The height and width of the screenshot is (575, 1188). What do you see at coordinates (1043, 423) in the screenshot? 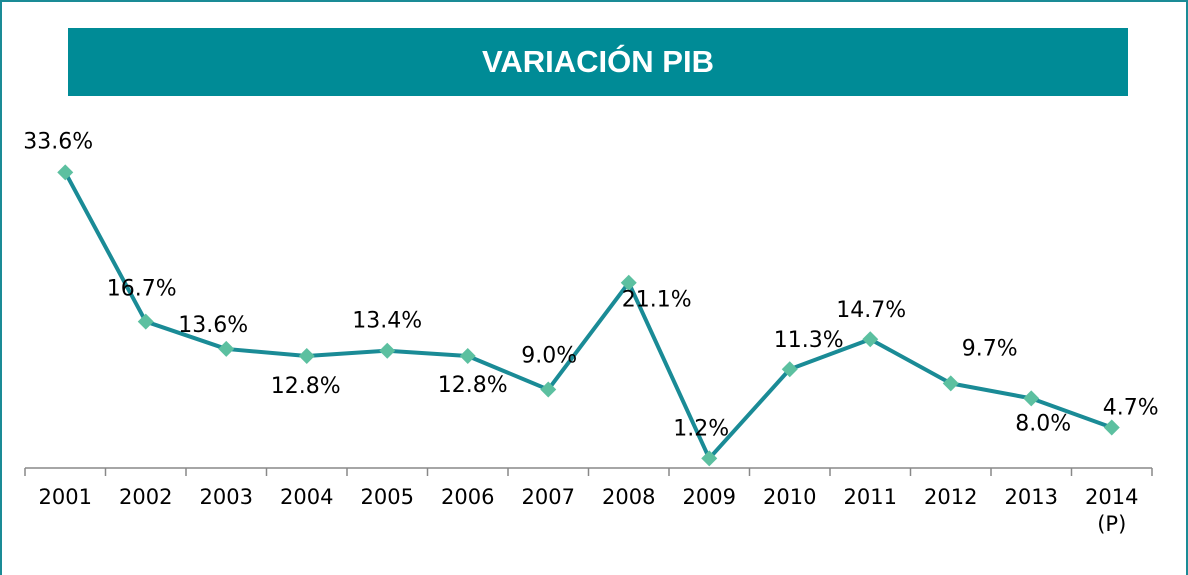
I see `data-label: 8.0%` at bounding box center [1043, 423].